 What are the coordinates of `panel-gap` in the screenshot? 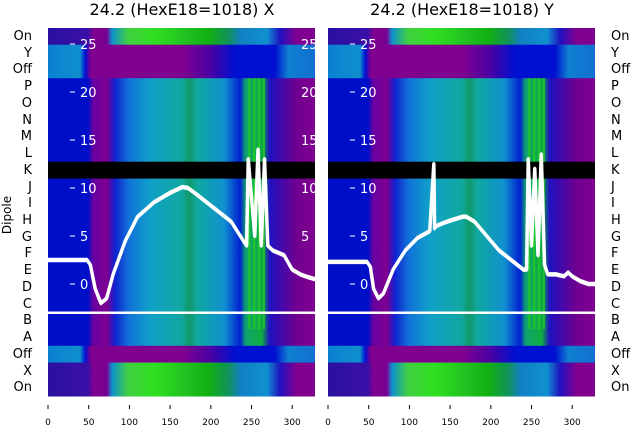 It's located at (321, 210).